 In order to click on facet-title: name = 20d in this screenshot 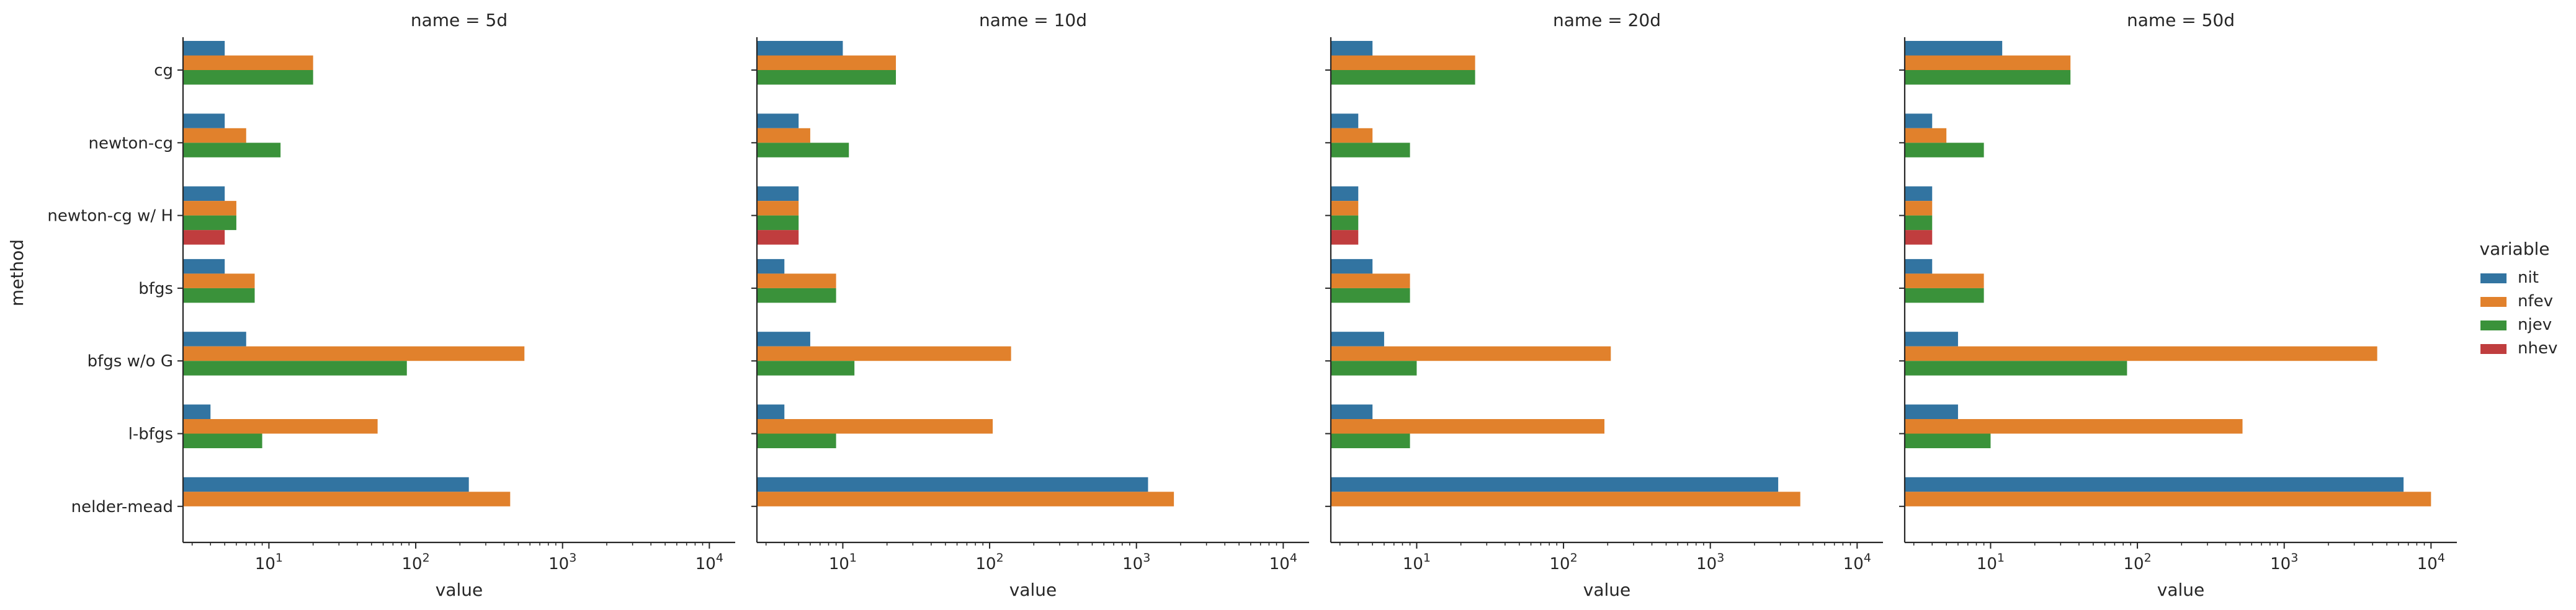, I will do `click(1607, 20)`.